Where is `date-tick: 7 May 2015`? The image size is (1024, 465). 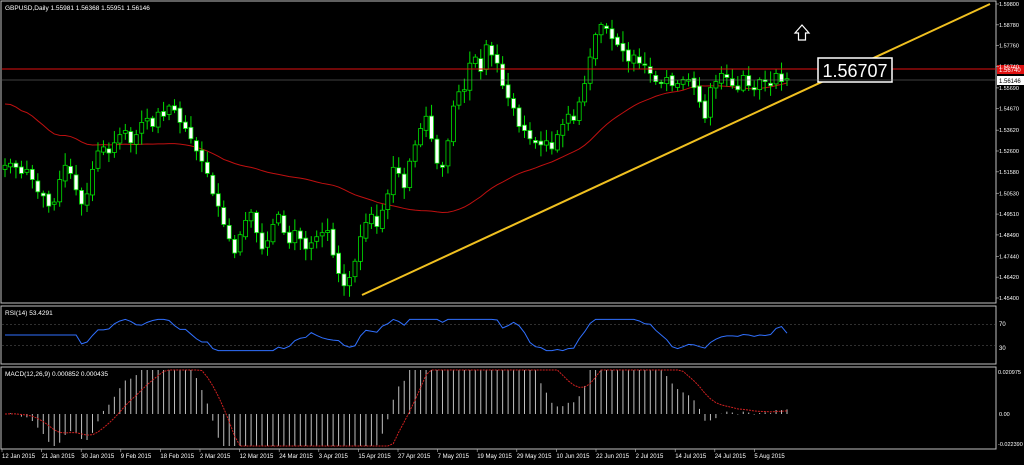
date-tick: 7 May 2015 is located at coordinates (454, 457).